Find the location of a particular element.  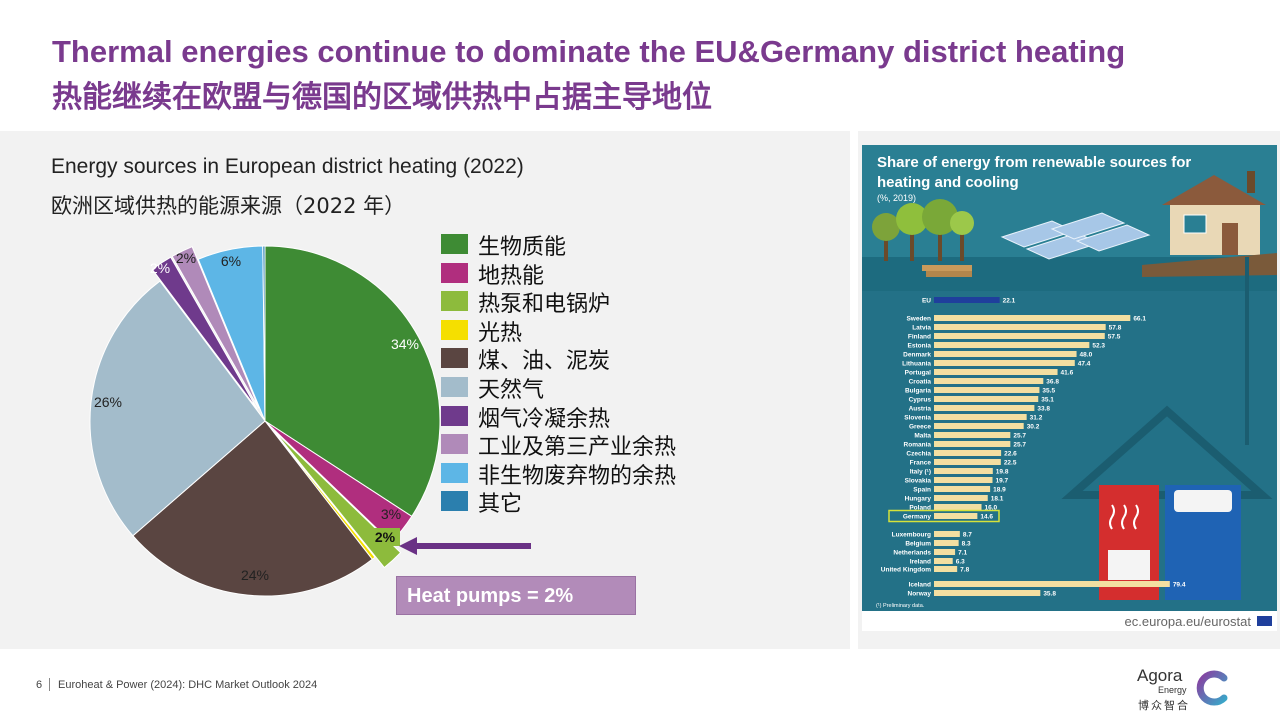

eurostat-country-label: Lithuania is located at coordinates (916, 364).